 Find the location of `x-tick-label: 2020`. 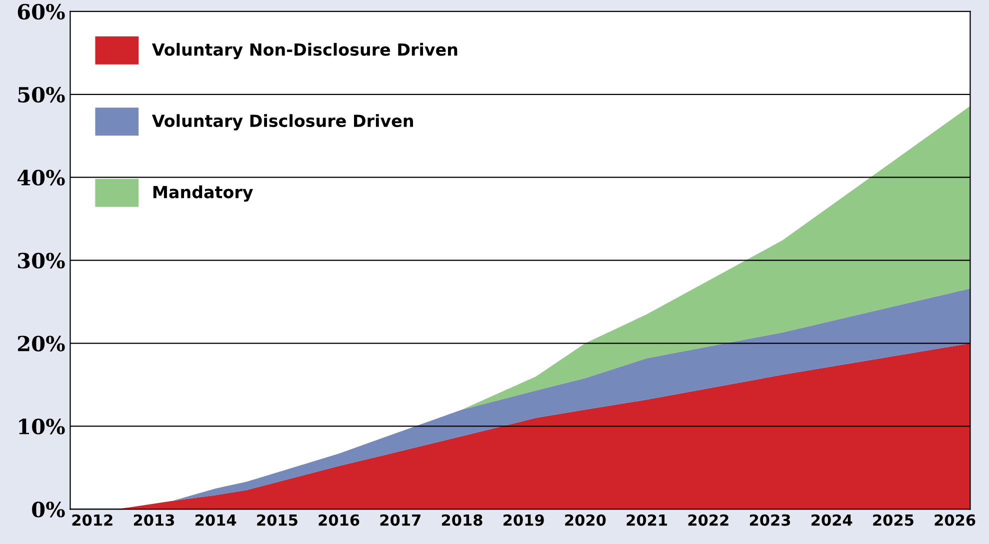

x-tick-label: 2020 is located at coordinates (585, 520).